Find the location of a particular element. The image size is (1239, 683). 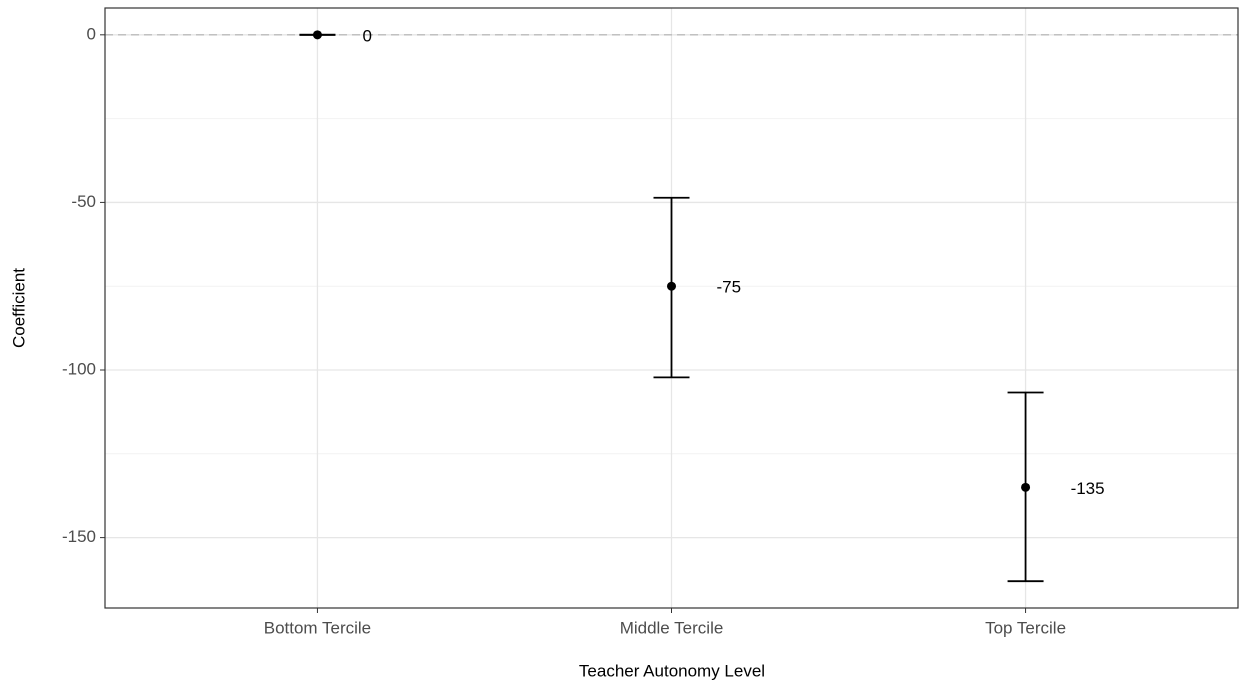

y-tick-label: -50 is located at coordinates (83, 201).